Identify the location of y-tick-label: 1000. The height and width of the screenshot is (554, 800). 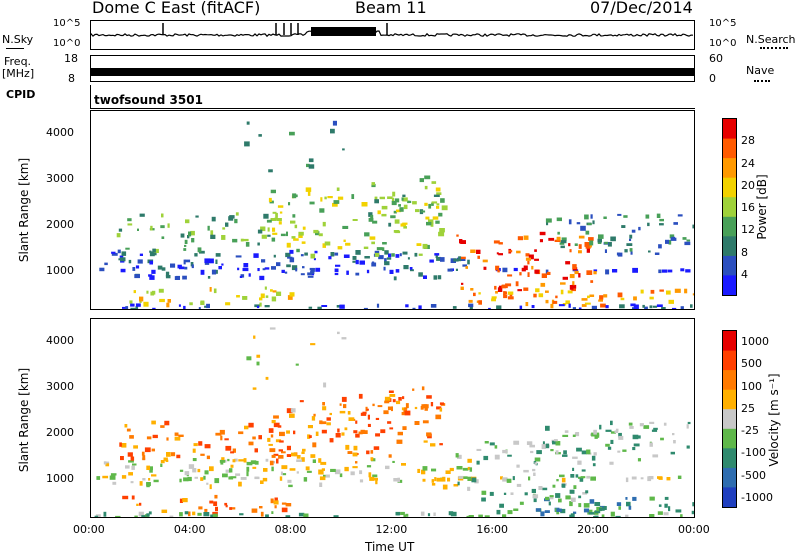
(60, 271).